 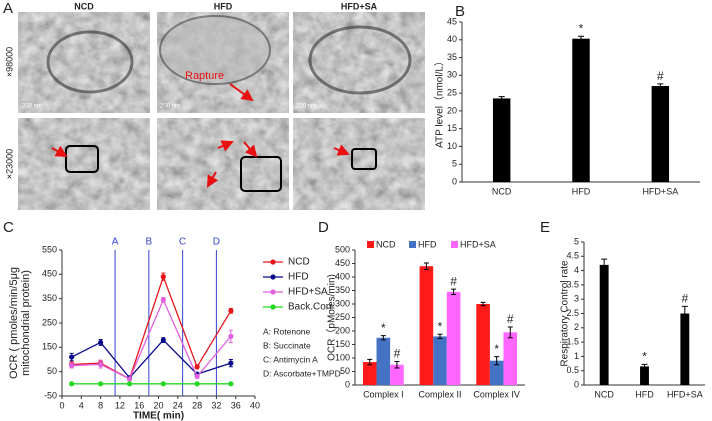 I want to click on legend-label: HFD, so click(x=298, y=277).